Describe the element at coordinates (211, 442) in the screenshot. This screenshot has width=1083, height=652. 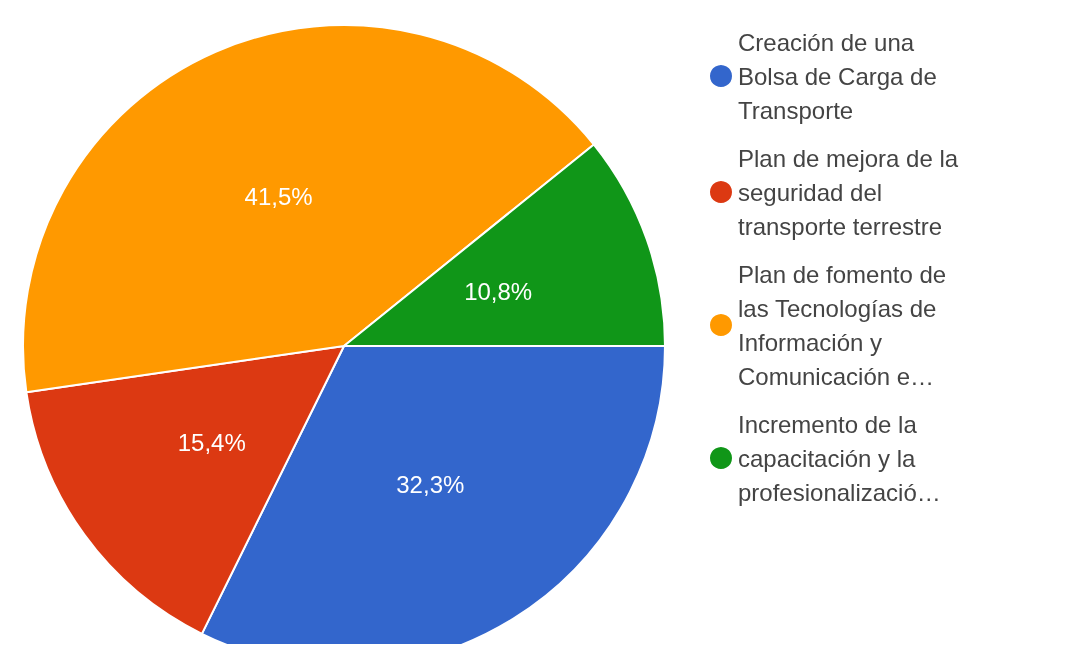
I see `data-label: 15,4%` at that location.